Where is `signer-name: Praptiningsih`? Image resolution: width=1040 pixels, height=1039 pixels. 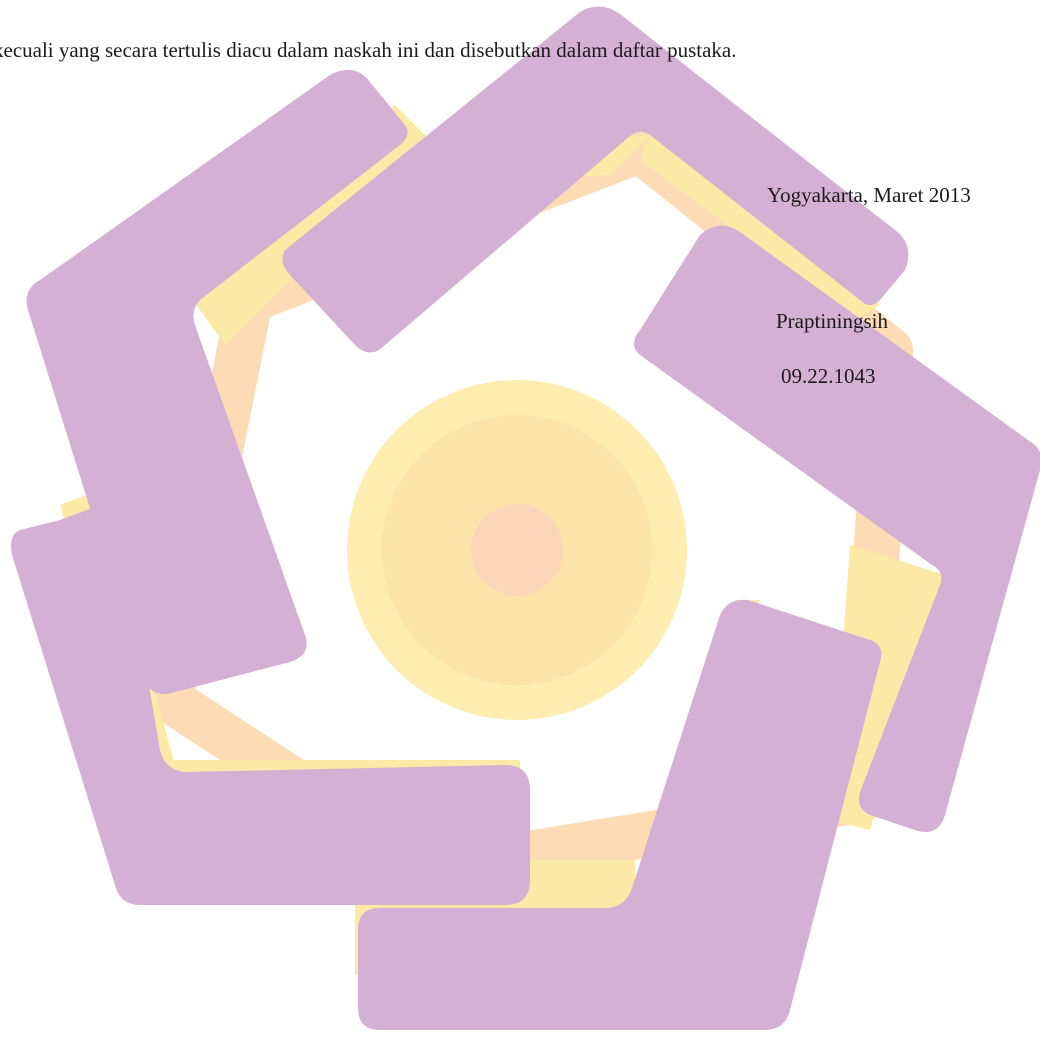
signer-name: Praptiningsih is located at coordinates (832, 321).